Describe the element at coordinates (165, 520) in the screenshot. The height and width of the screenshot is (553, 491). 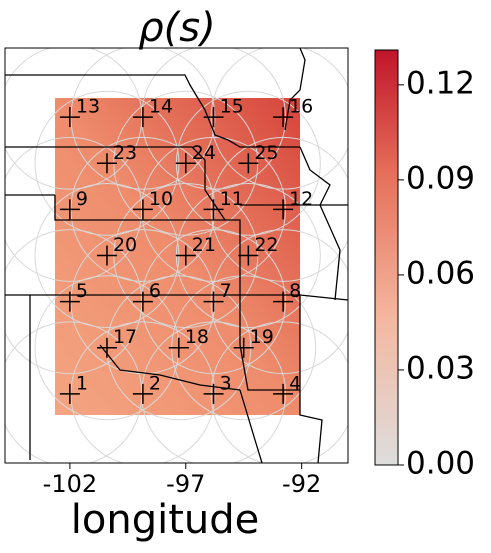
I see `x-axis-label: longitude` at that location.